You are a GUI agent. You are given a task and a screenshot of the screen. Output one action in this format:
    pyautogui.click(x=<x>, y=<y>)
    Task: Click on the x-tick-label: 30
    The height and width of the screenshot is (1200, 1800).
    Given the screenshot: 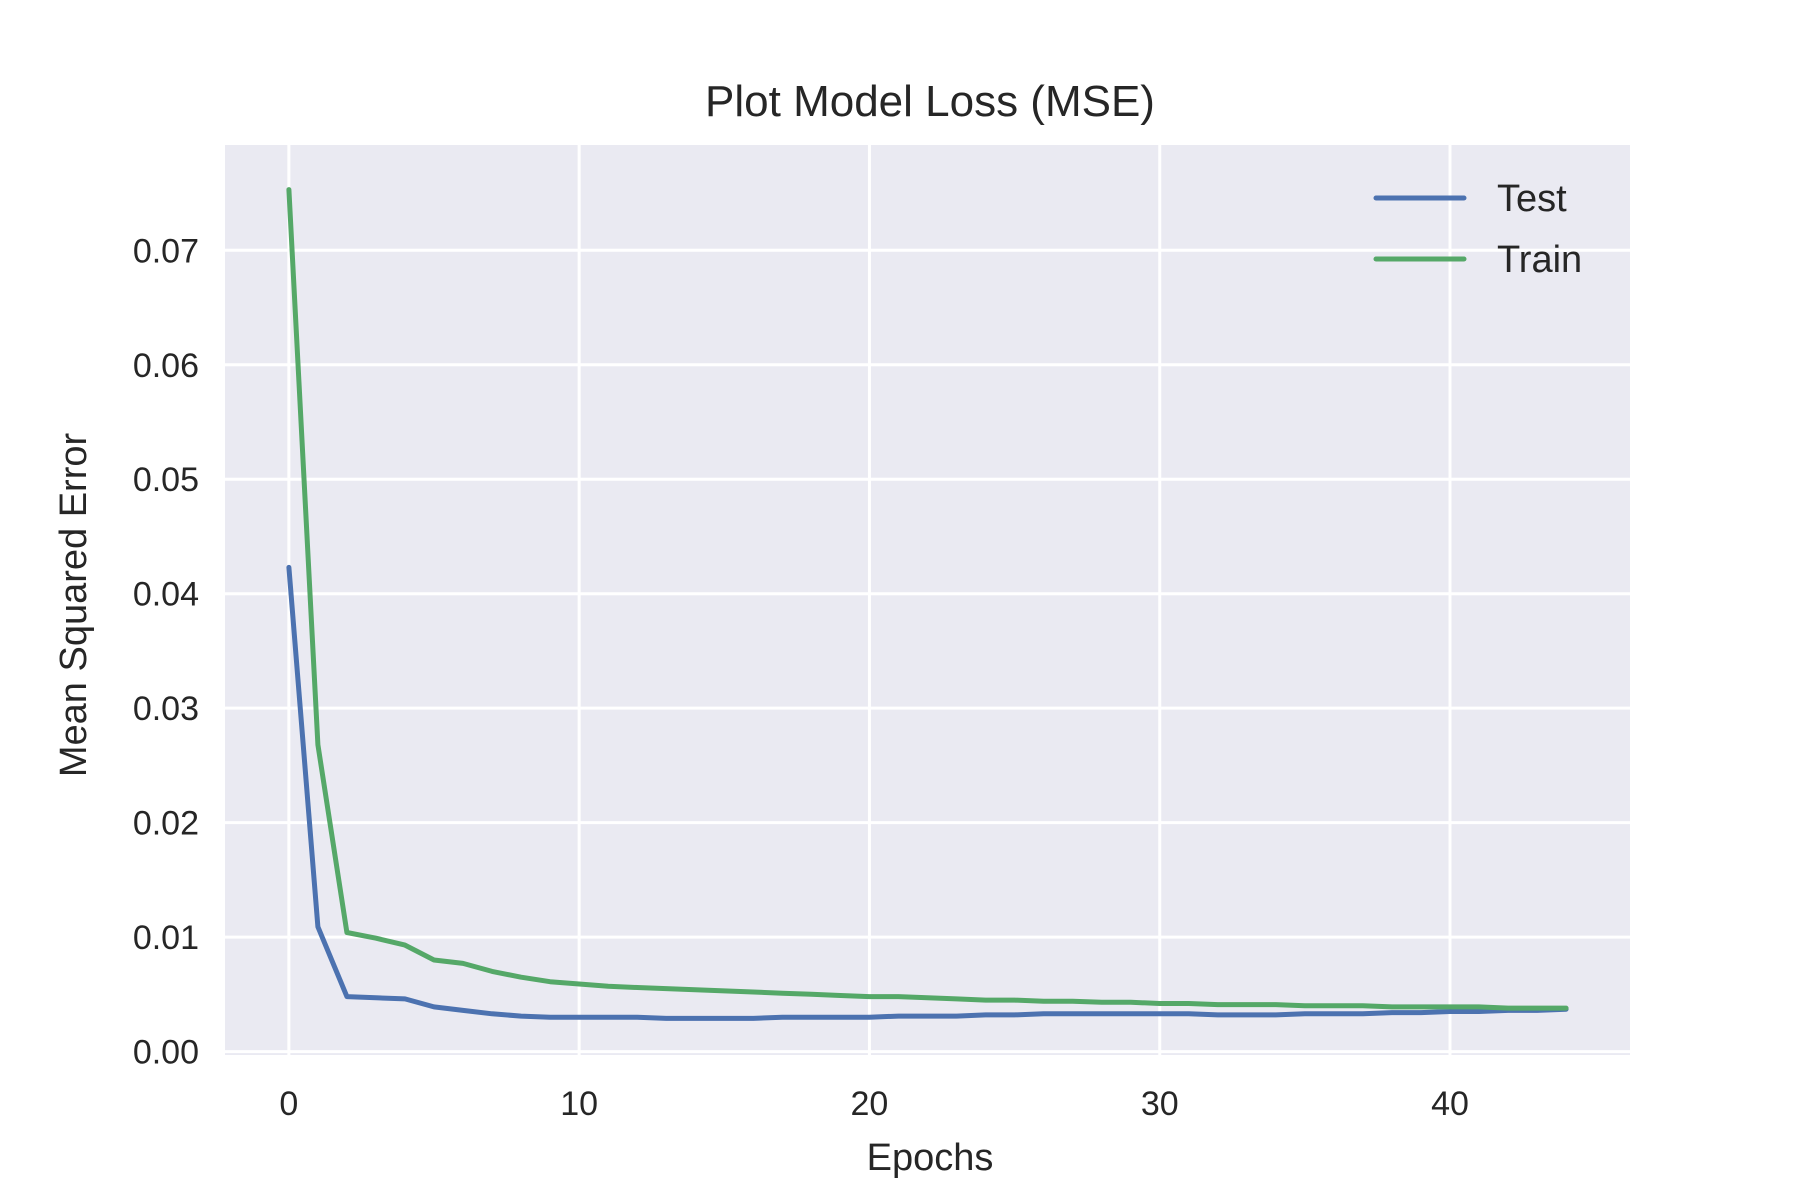 What is the action you would take?
    pyautogui.click(x=1160, y=1104)
    